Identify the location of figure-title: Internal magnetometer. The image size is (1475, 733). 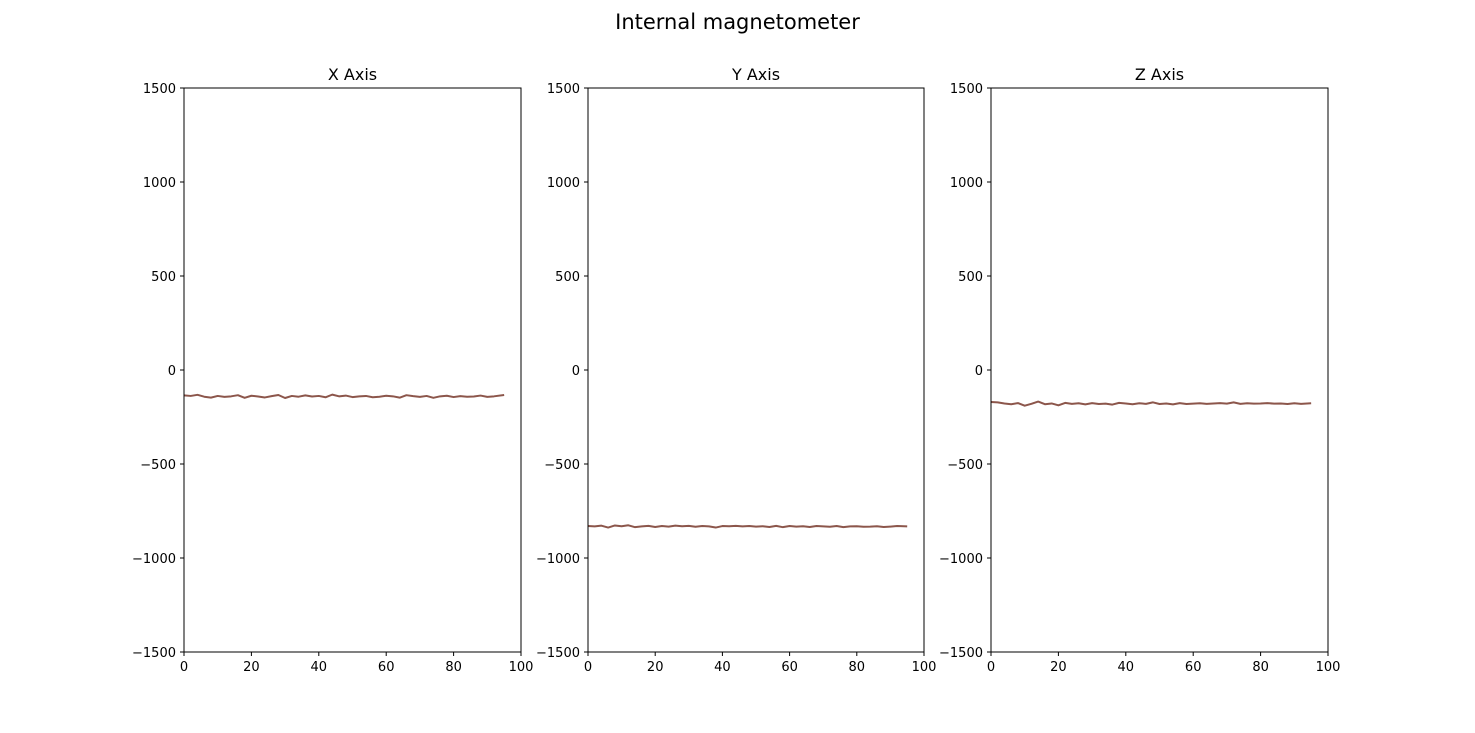
(737, 22).